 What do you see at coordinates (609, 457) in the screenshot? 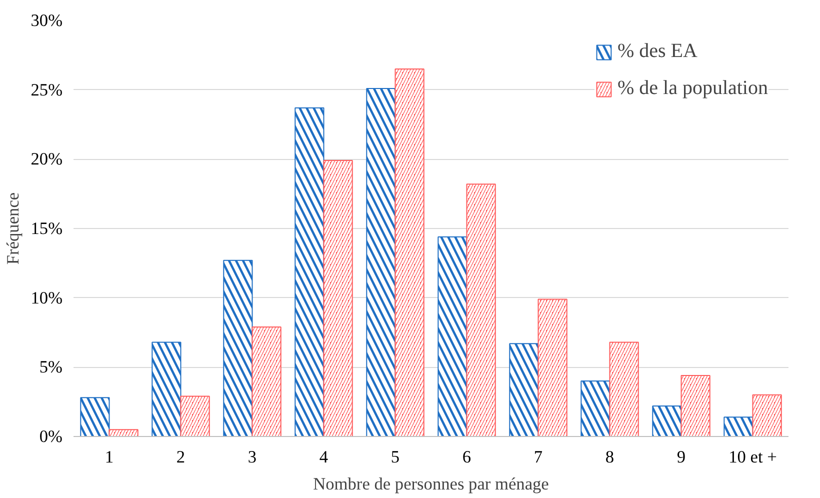
I see `x-tick-label: 8` at bounding box center [609, 457].